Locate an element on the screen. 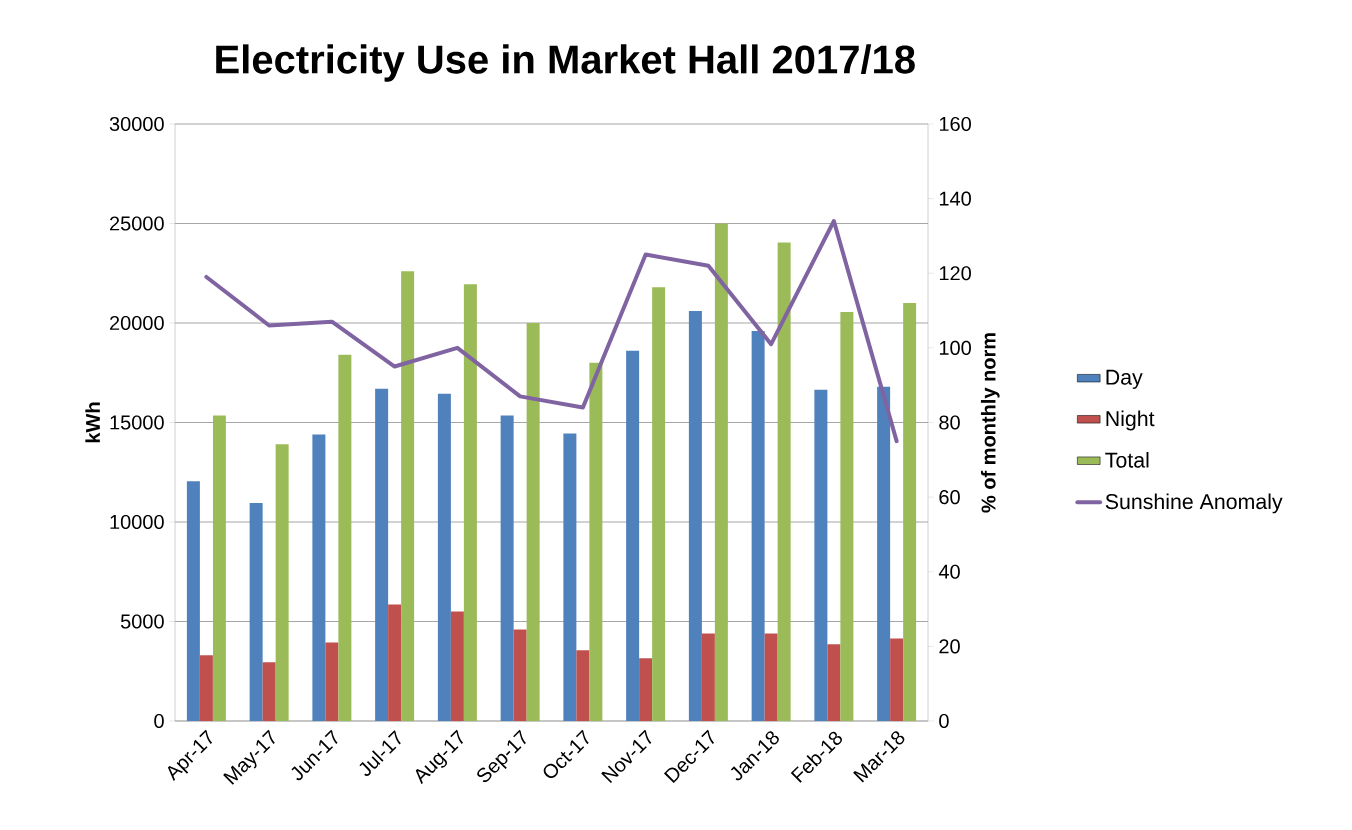 The image size is (1352, 830). y2-tick-label: 120 is located at coordinates (955, 273).